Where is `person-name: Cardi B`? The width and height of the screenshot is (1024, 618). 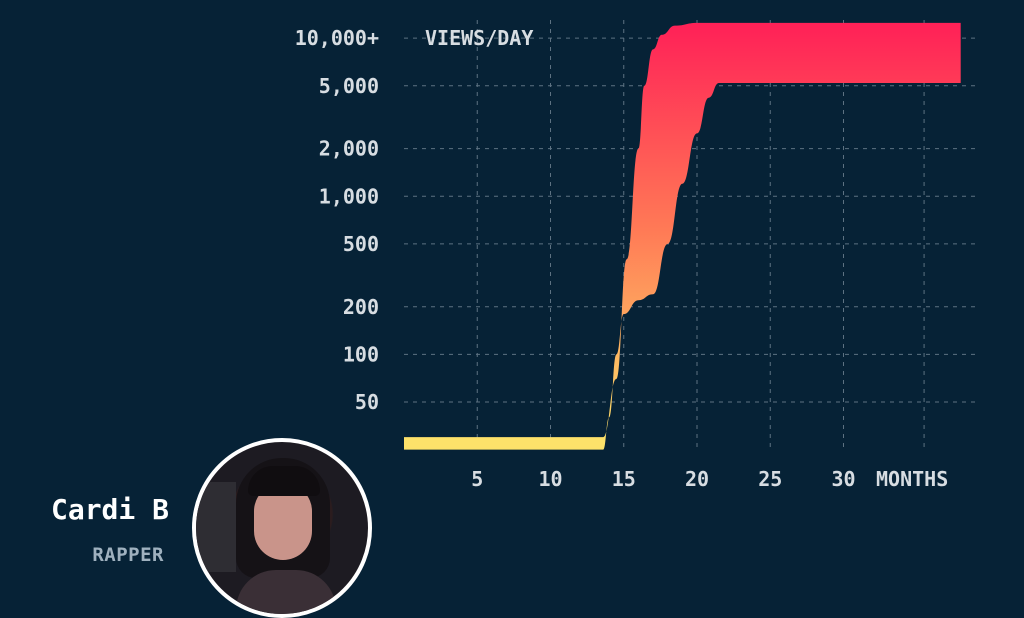
person-name: Cardi B is located at coordinates (109, 509).